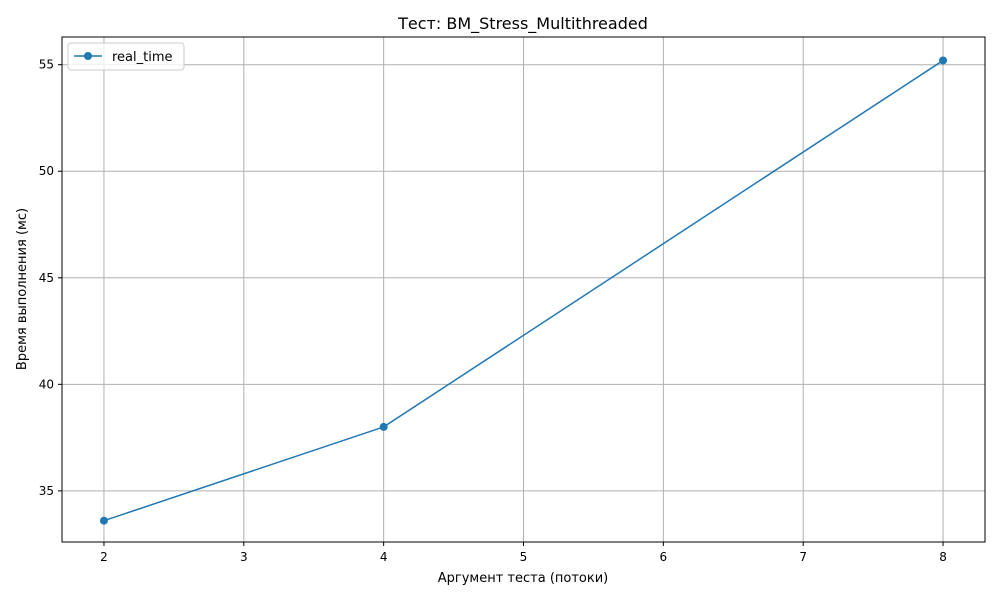 The image size is (1000, 604). Describe the element at coordinates (523, 578) in the screenshot. I see `x-axis-label: Аргумент теста (потоки)` at that location.